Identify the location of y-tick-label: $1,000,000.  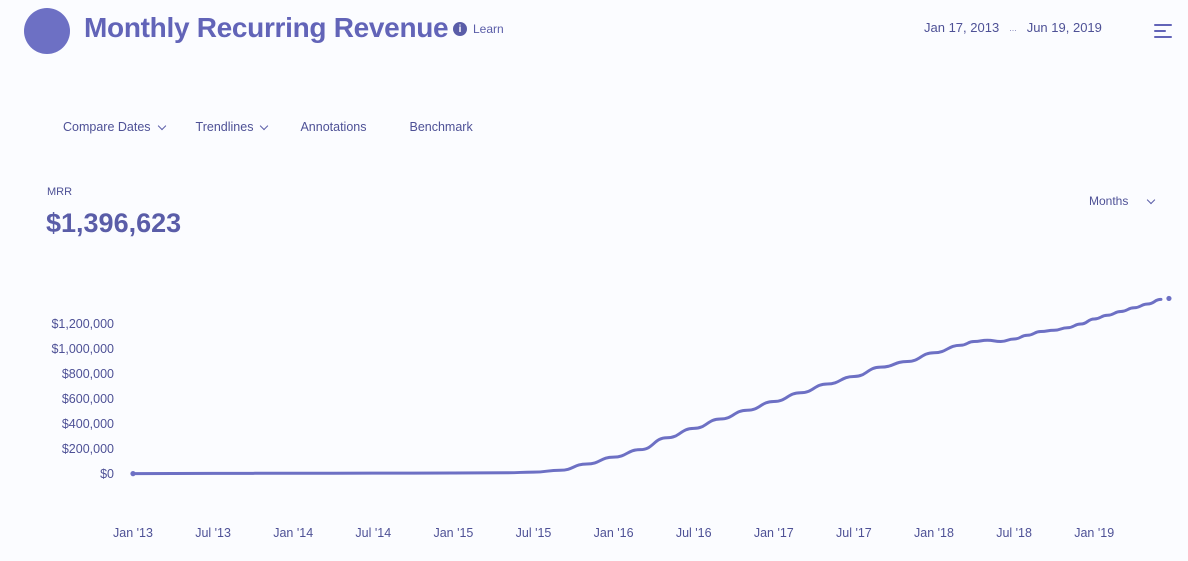
(82, 349).